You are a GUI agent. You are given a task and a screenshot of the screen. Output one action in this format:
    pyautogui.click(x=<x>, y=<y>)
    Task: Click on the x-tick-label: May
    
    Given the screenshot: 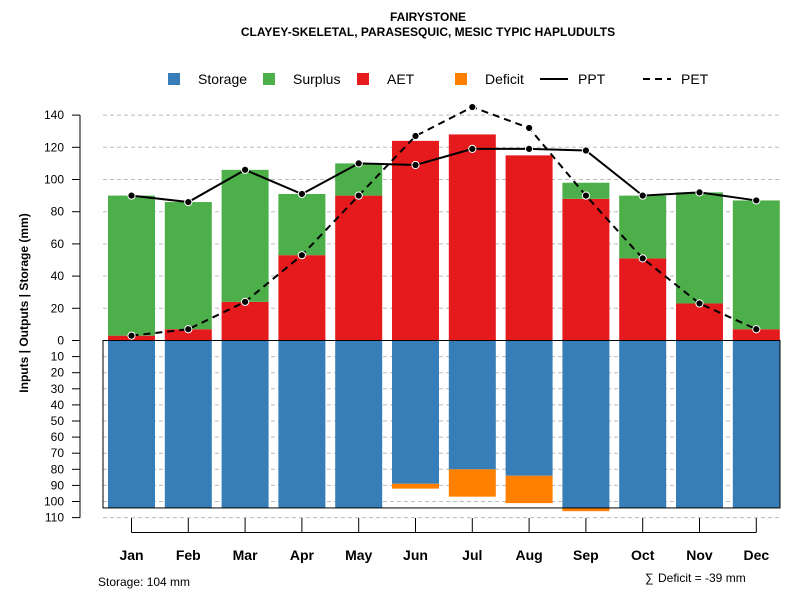 What is the action you would take?
    pyautogui.click(x=358, y=555)
    